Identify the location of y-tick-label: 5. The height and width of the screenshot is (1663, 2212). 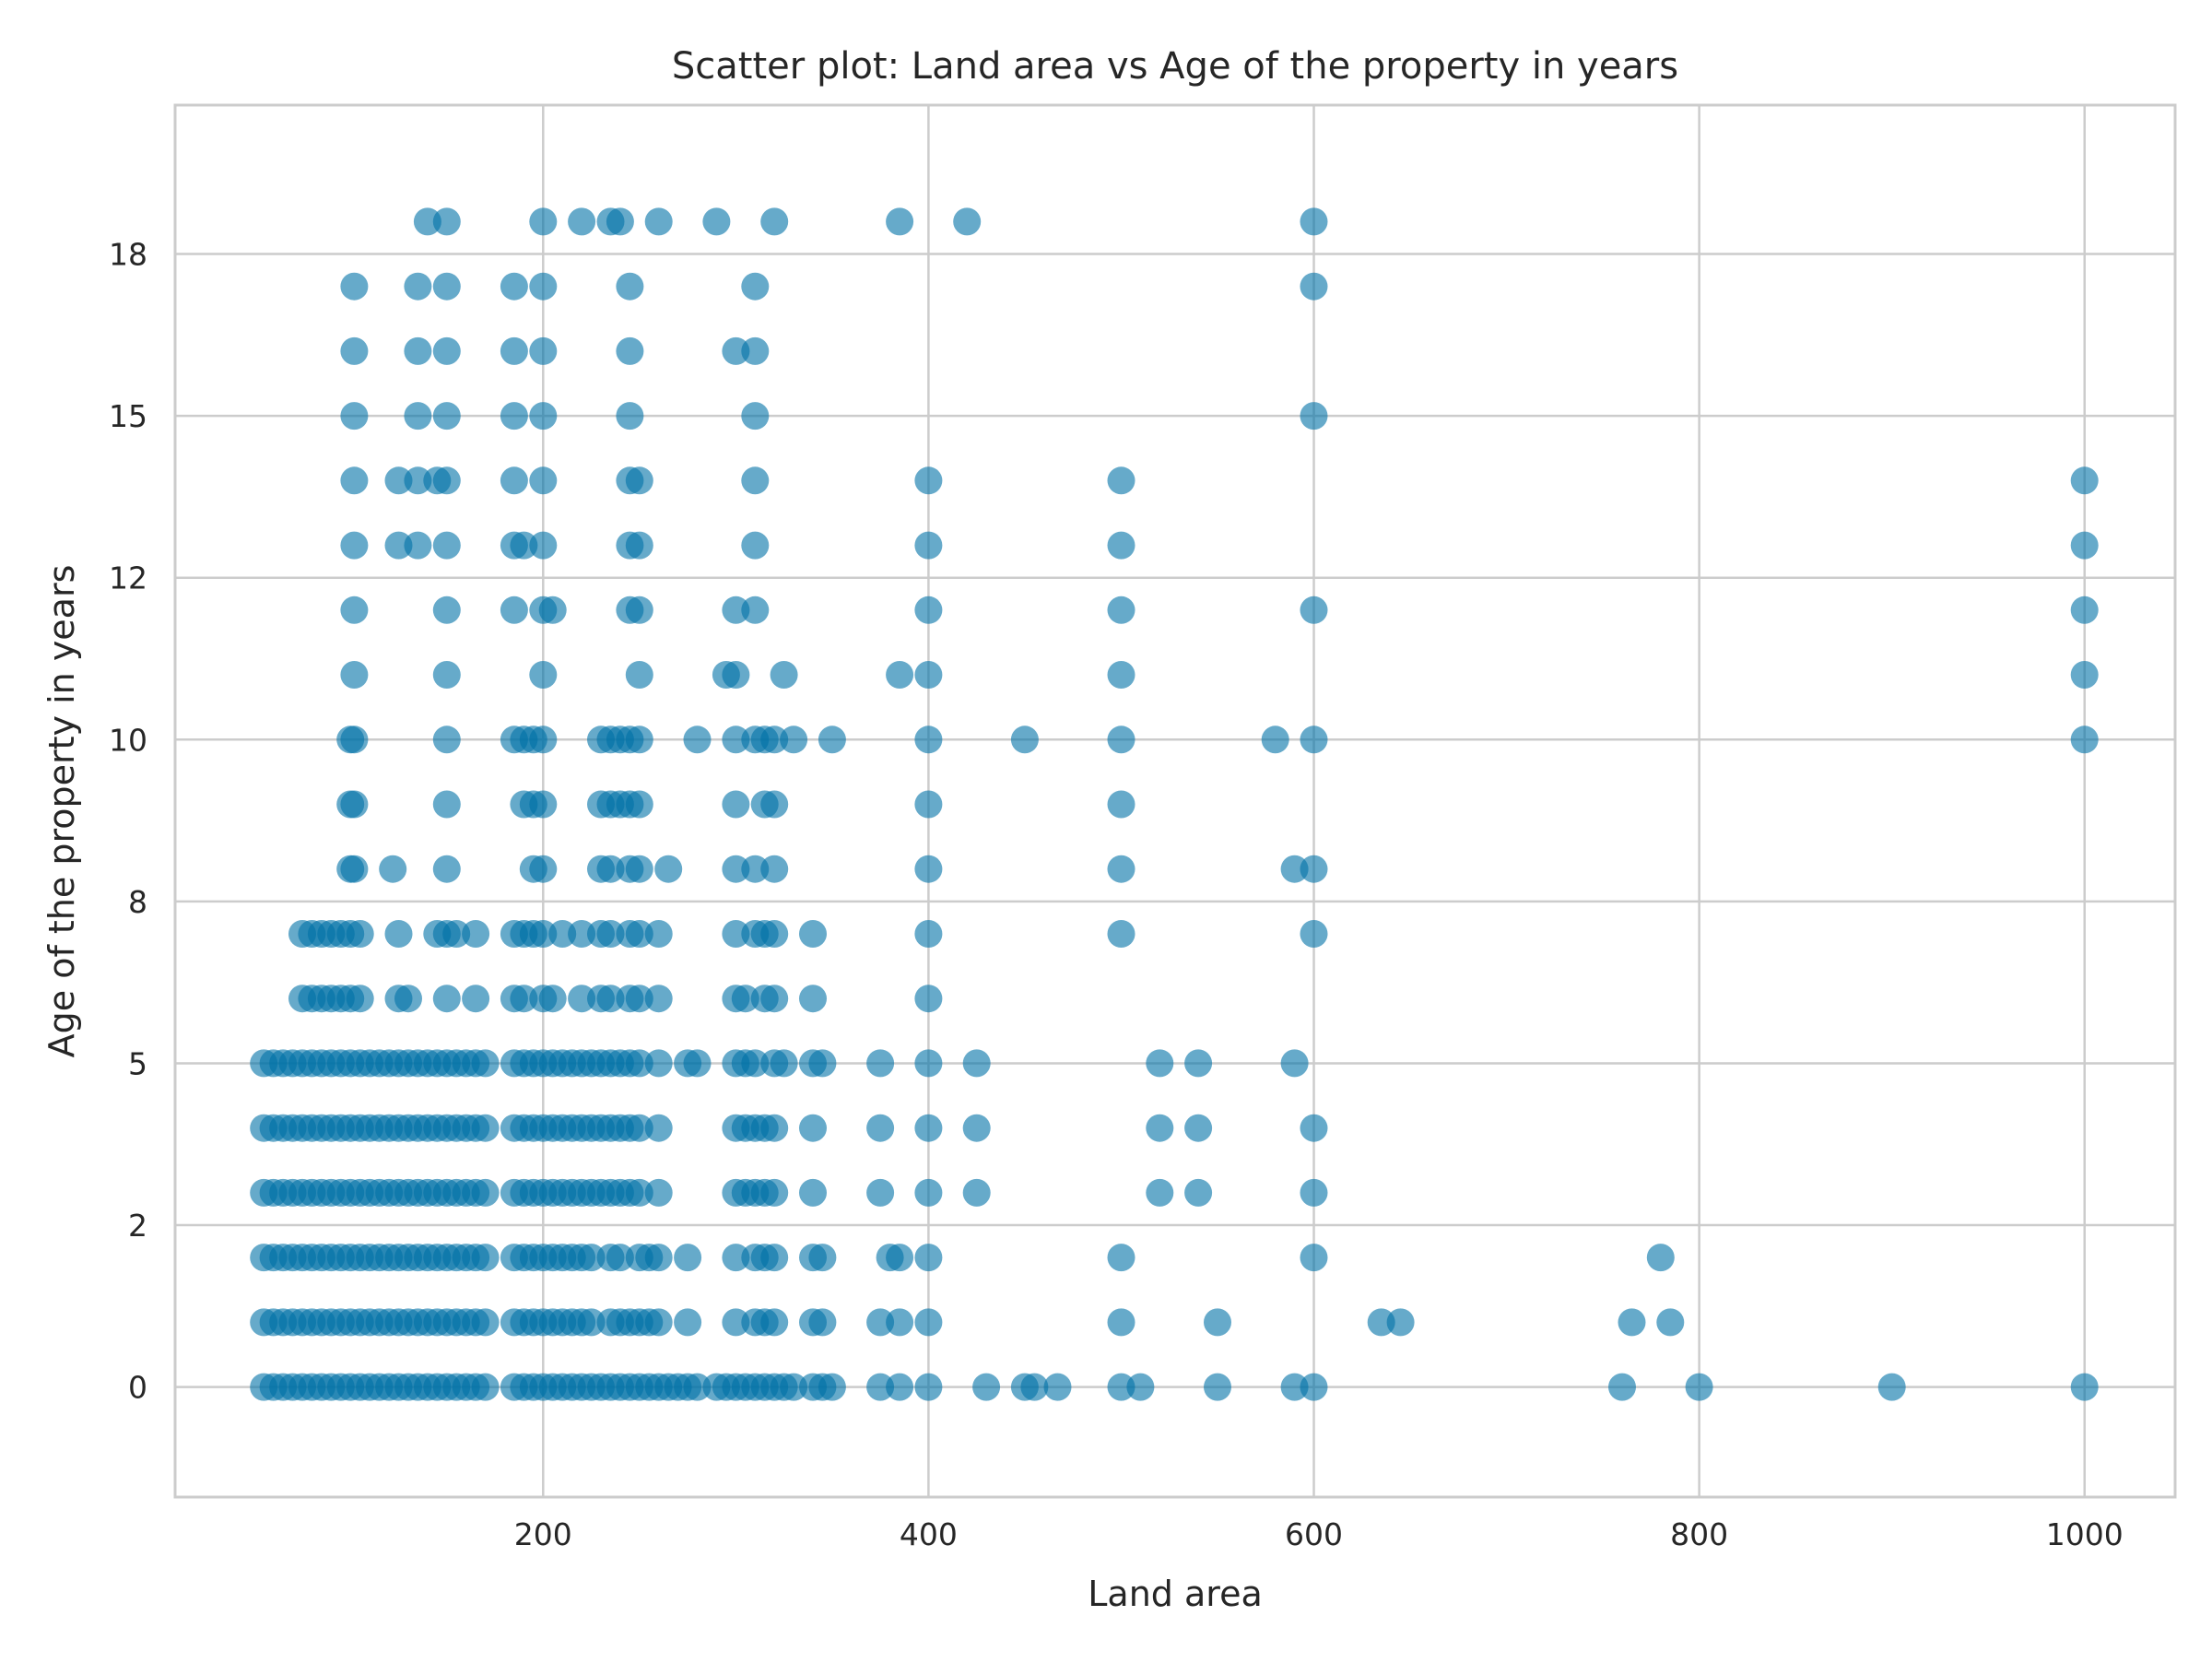
(137, 1063).